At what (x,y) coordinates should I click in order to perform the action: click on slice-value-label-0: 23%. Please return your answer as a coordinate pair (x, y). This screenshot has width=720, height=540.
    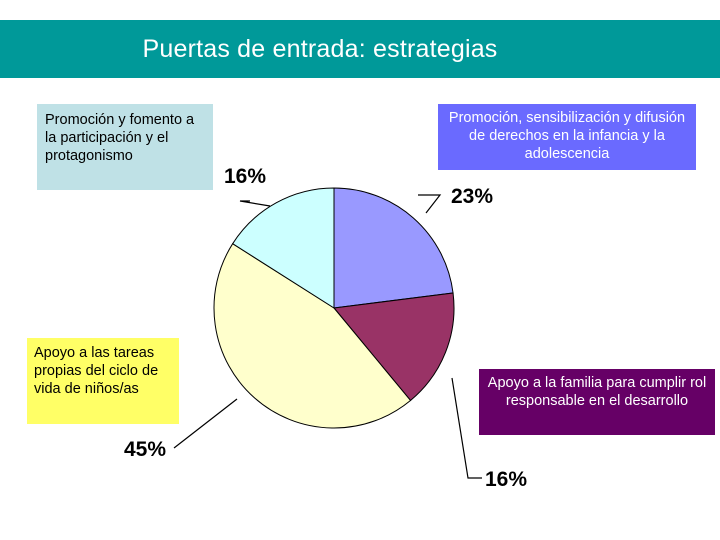
    Looking at the image, I should click on (472, 196).